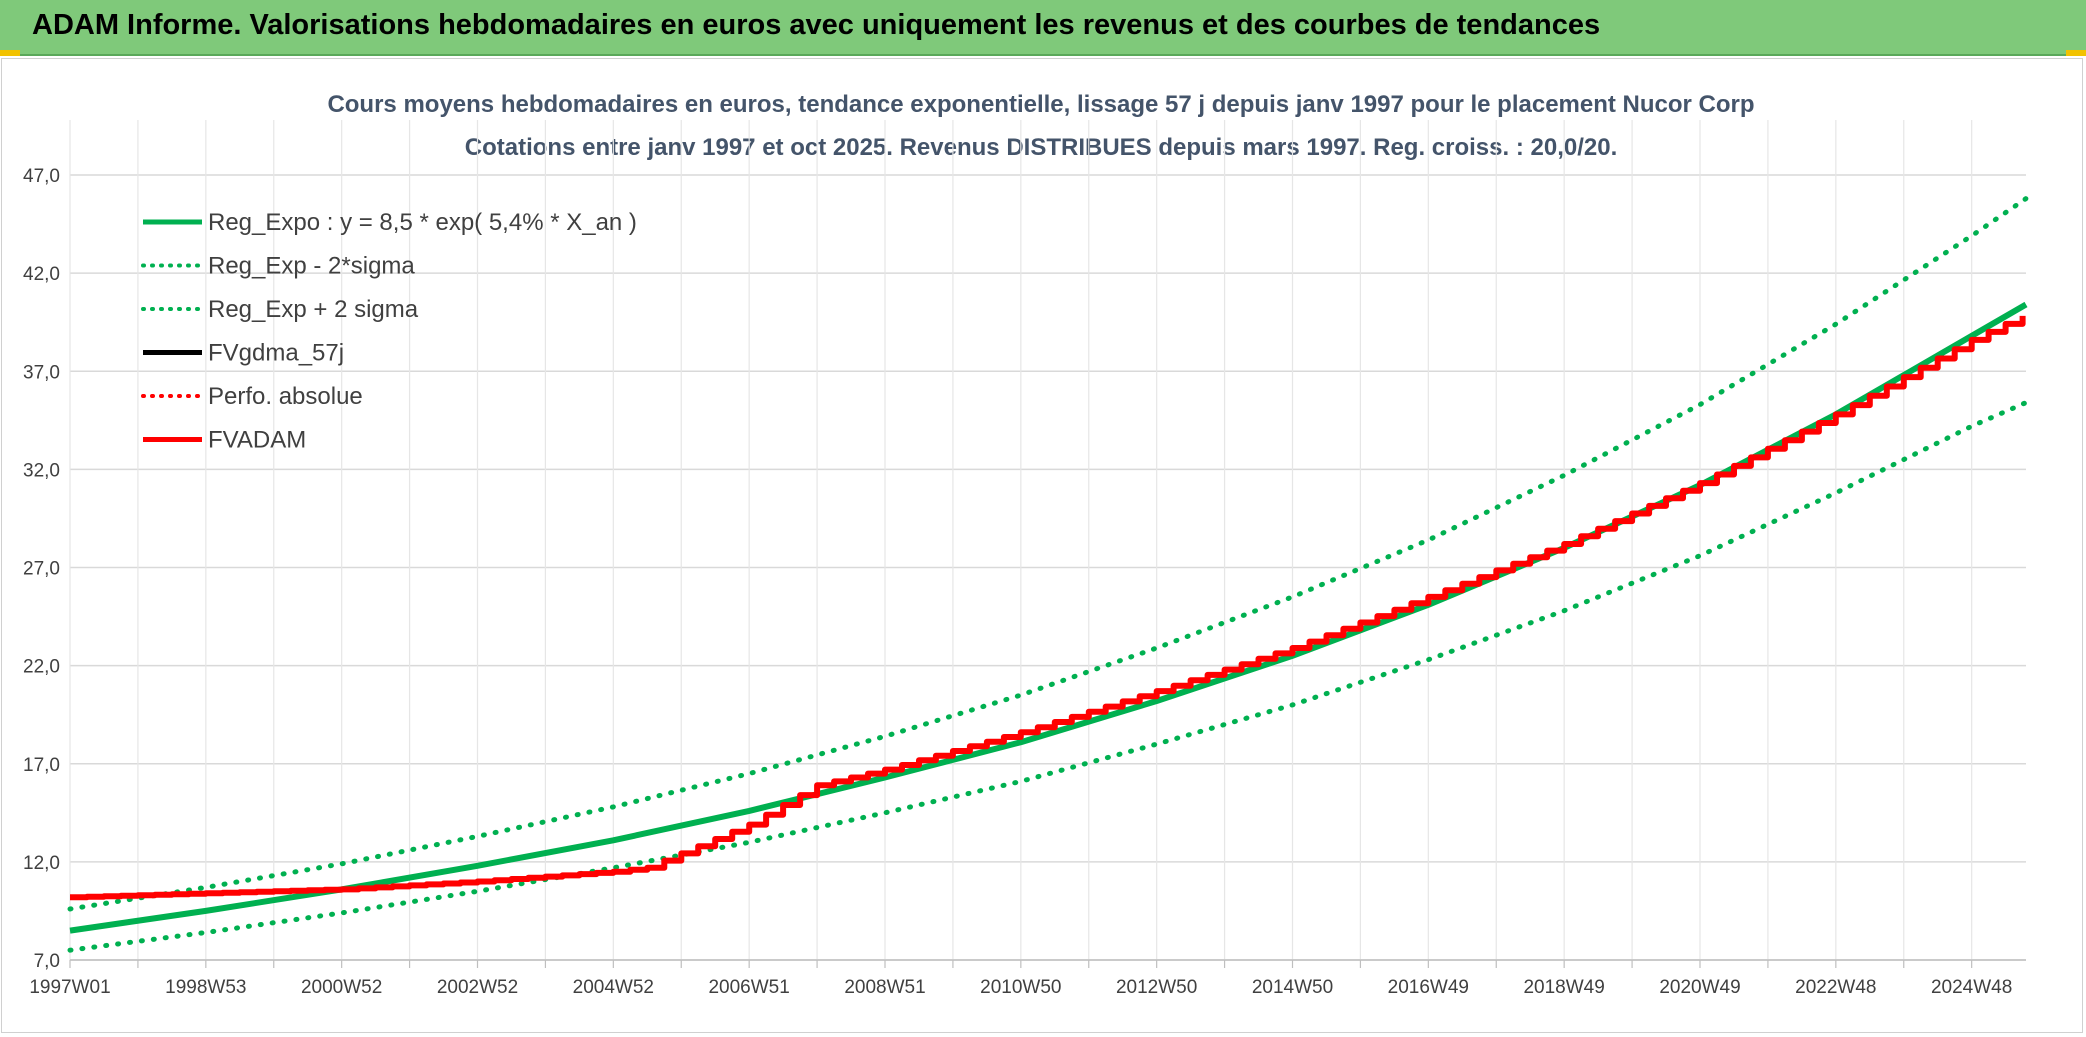 This screenshot has width=2086, height=1037. I want to click on legend-label: Reg_Exp - 2*sigma, so click(311, 266).